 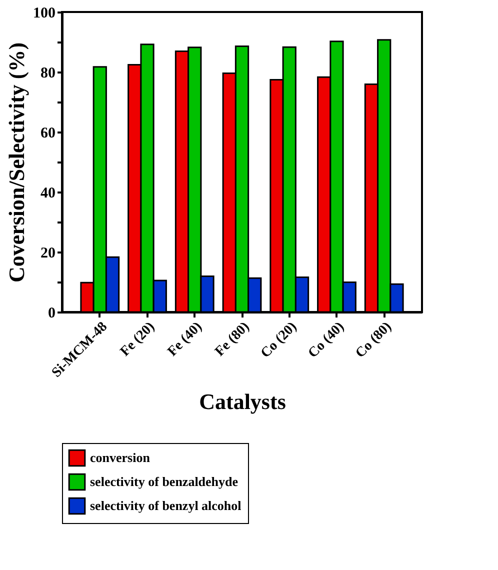 What do you see at coordinates (48, 134) in the screenshot?
I see `y-tick-label: 60` at bounding box center [48, 134].